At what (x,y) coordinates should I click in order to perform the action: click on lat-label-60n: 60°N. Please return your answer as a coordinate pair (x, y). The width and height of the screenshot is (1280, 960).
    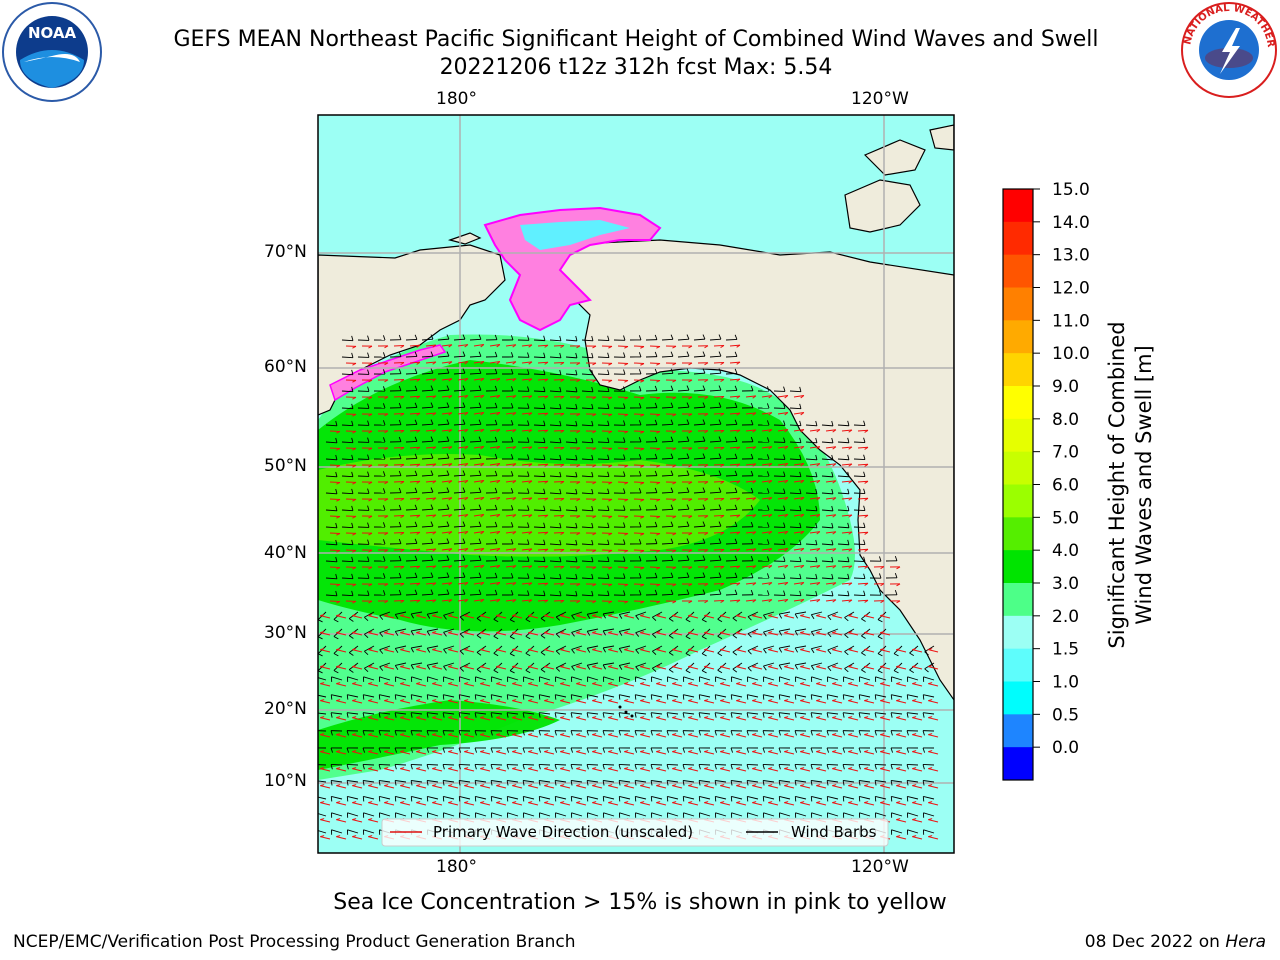
    Looking at the image, I should click on (285, 367).